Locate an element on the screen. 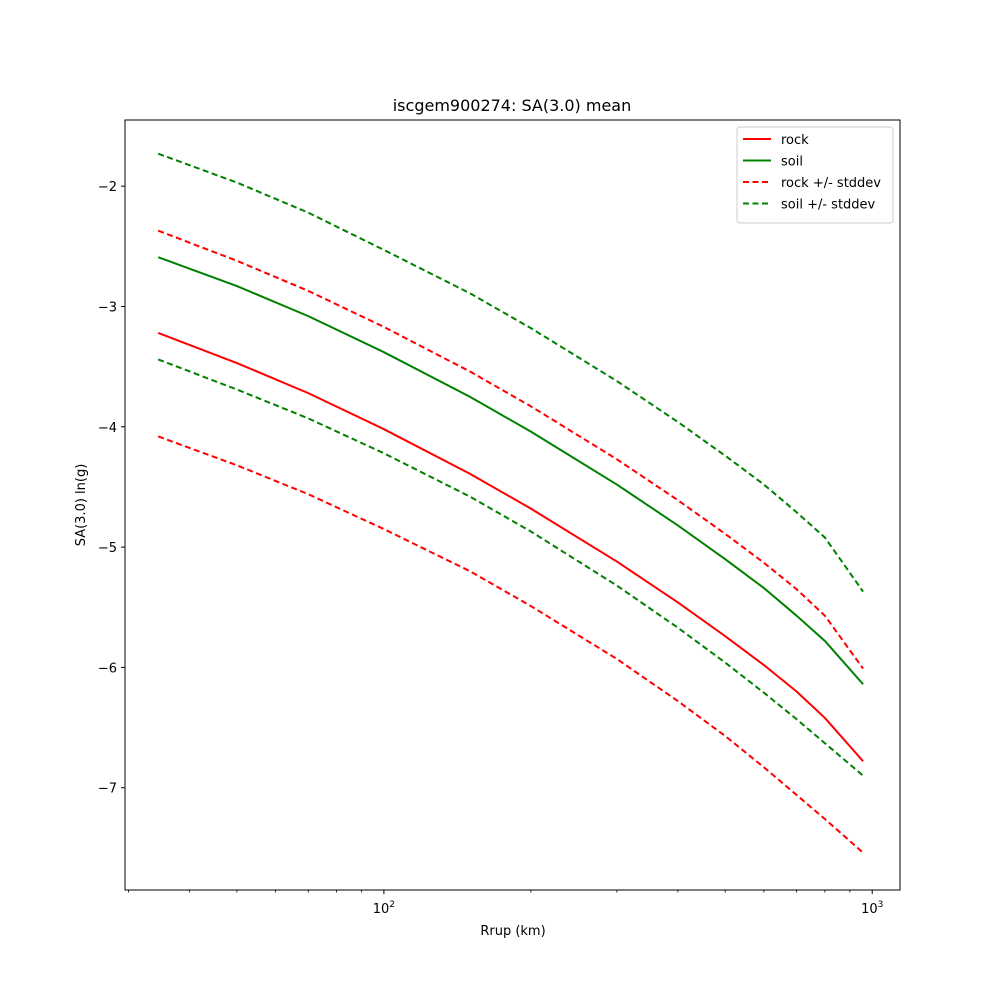  chart-title: iscgem900274: SA(3.0) mean is located at coordinates (512, 105).